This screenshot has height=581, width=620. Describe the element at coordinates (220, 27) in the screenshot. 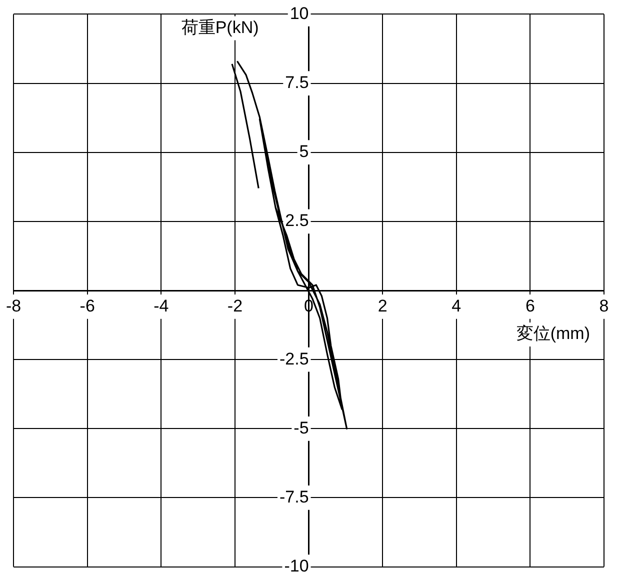

I see `y-axis-title: 荷重P(kN)` at that location.